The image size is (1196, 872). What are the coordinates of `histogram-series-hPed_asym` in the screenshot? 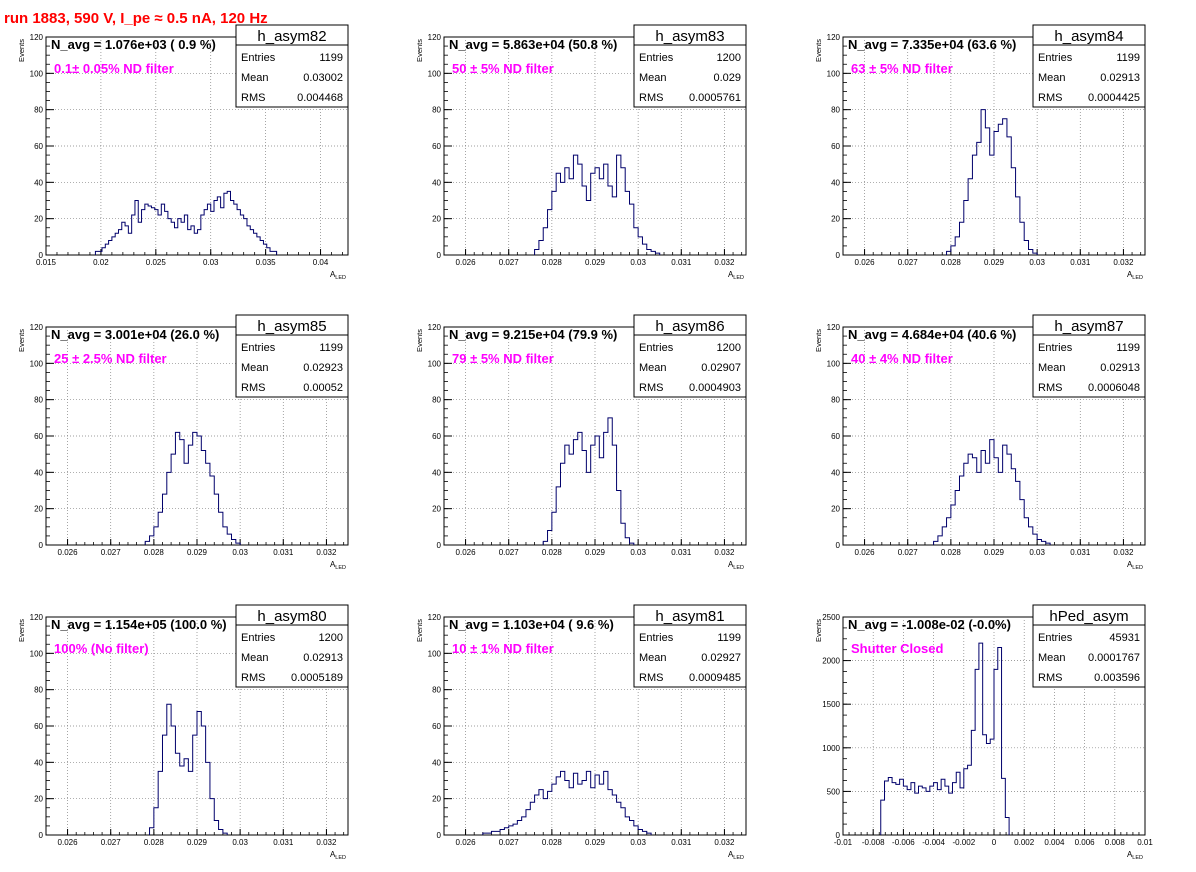 It's located at (945, 738).